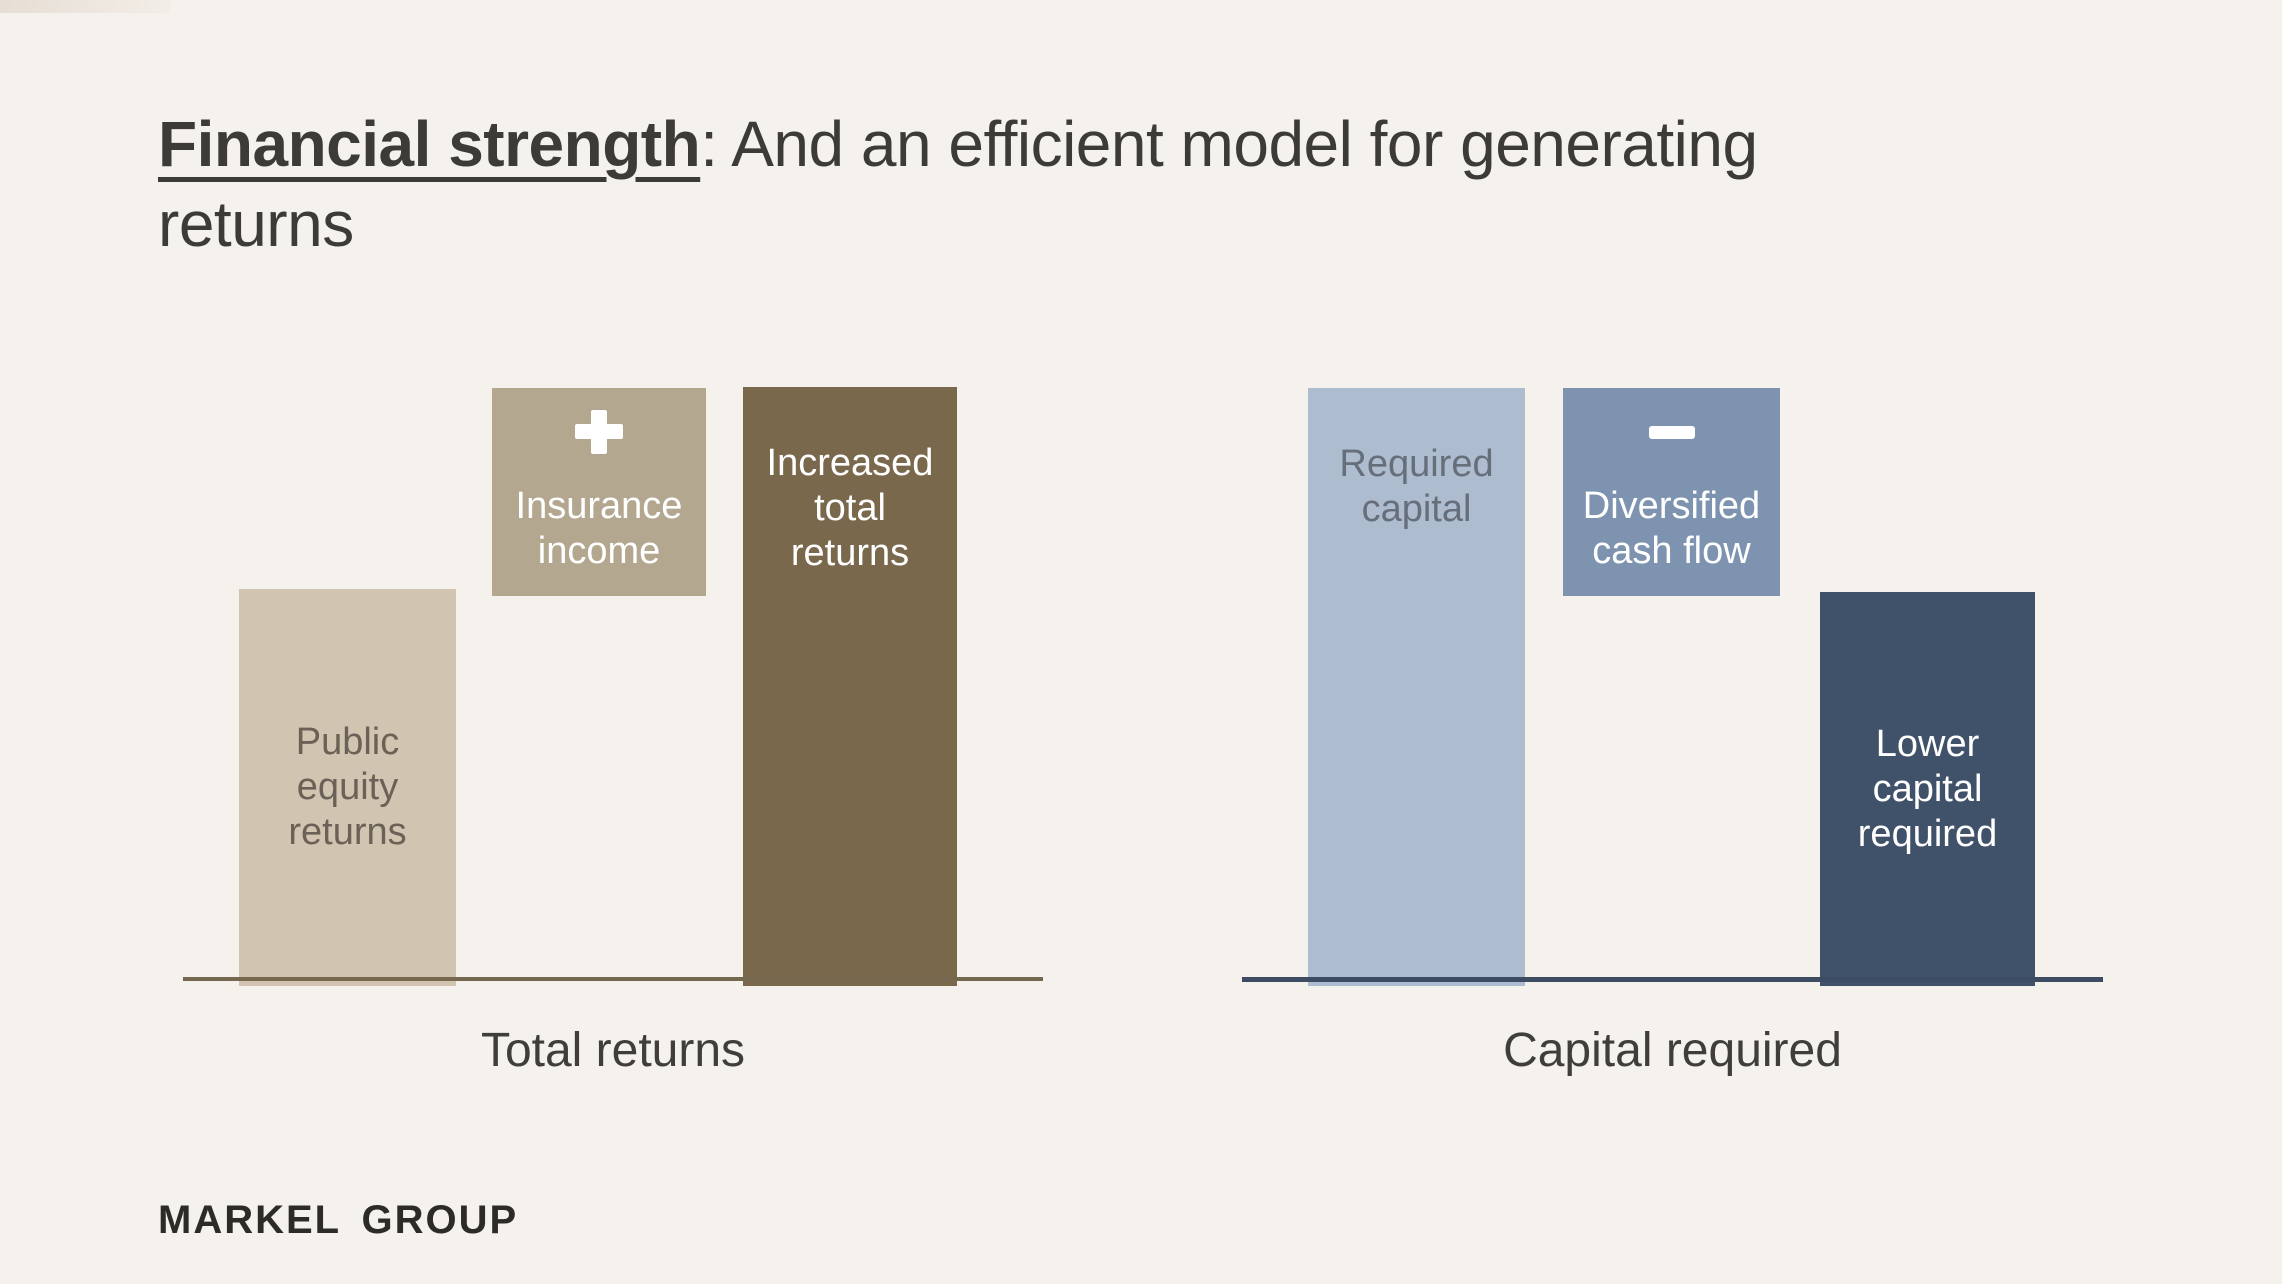  What do you see at coordinates (850, 508) in the screenshot?
I see `bar-label: Increased total returns` at bounding box center [850, 508].